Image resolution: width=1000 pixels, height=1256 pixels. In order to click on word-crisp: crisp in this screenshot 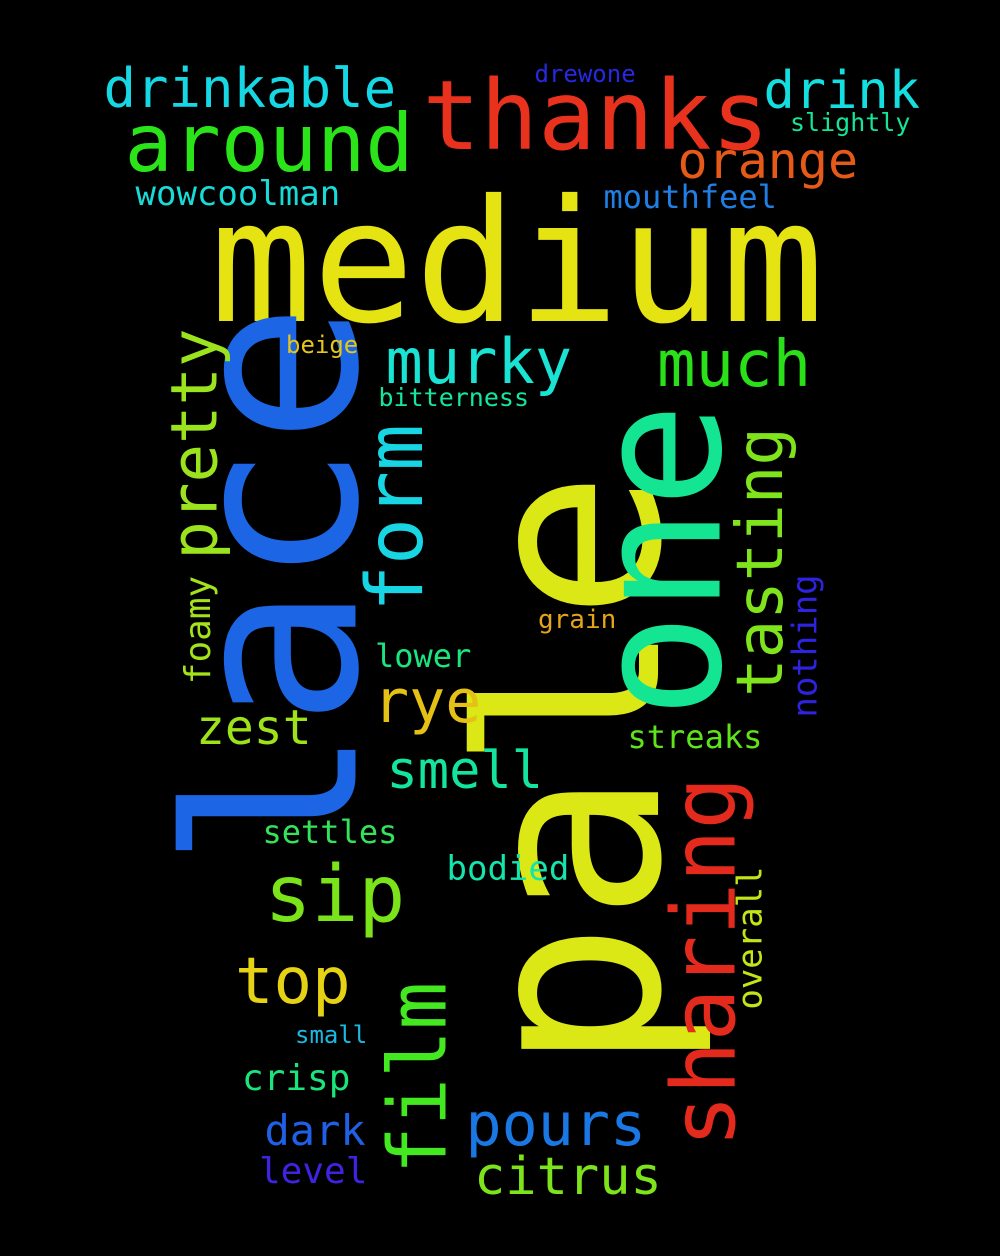, I will do `click(296, 1078)`.